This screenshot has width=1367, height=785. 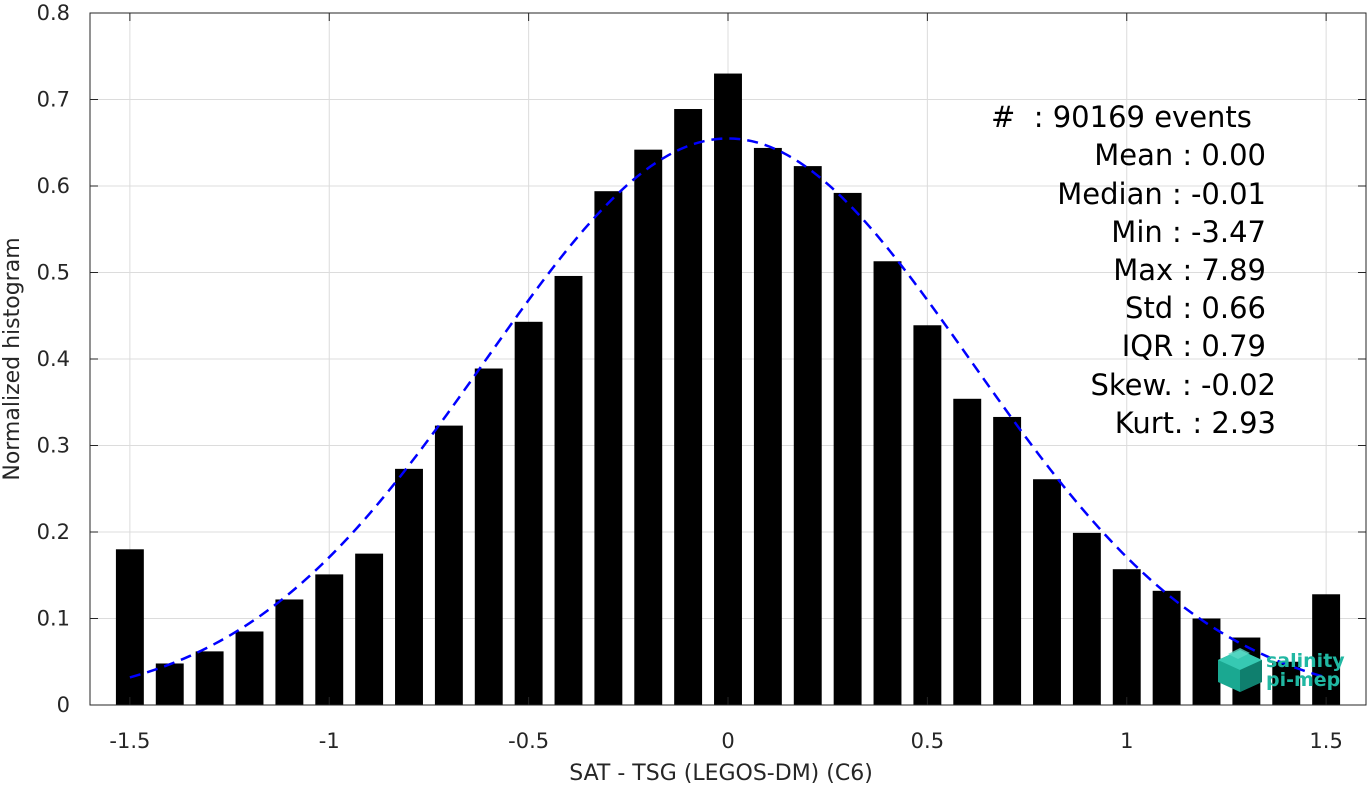 I want to click on salinity-cube-icon, so click(x=1240, y=670).